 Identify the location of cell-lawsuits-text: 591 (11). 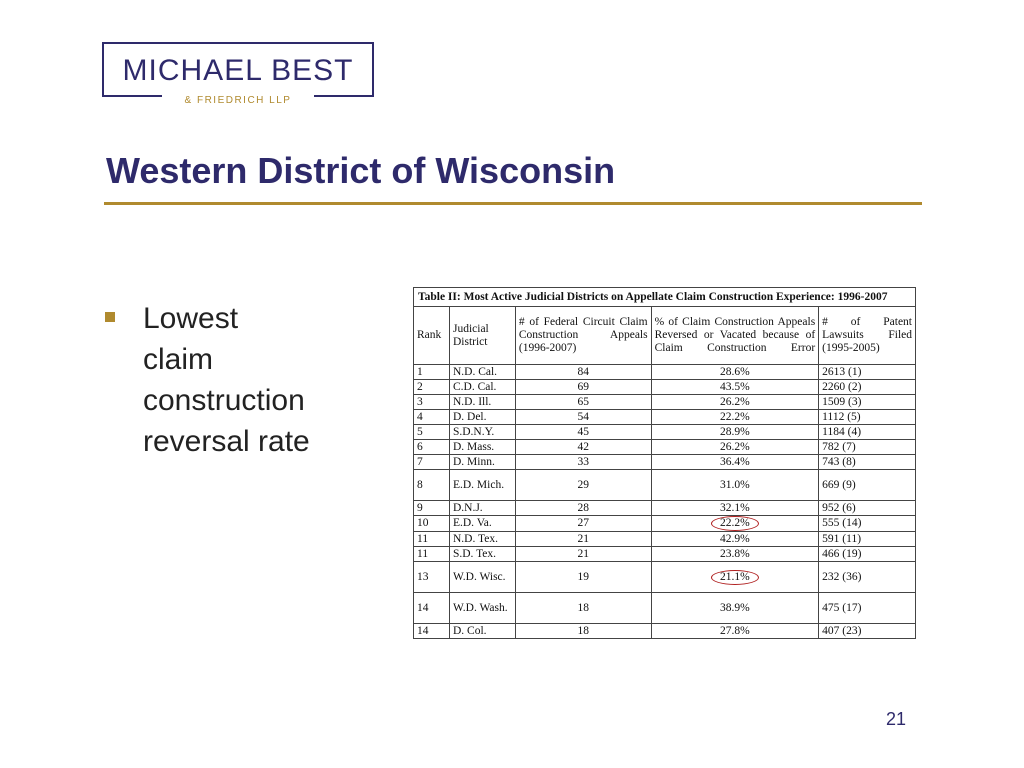
(842, 538).